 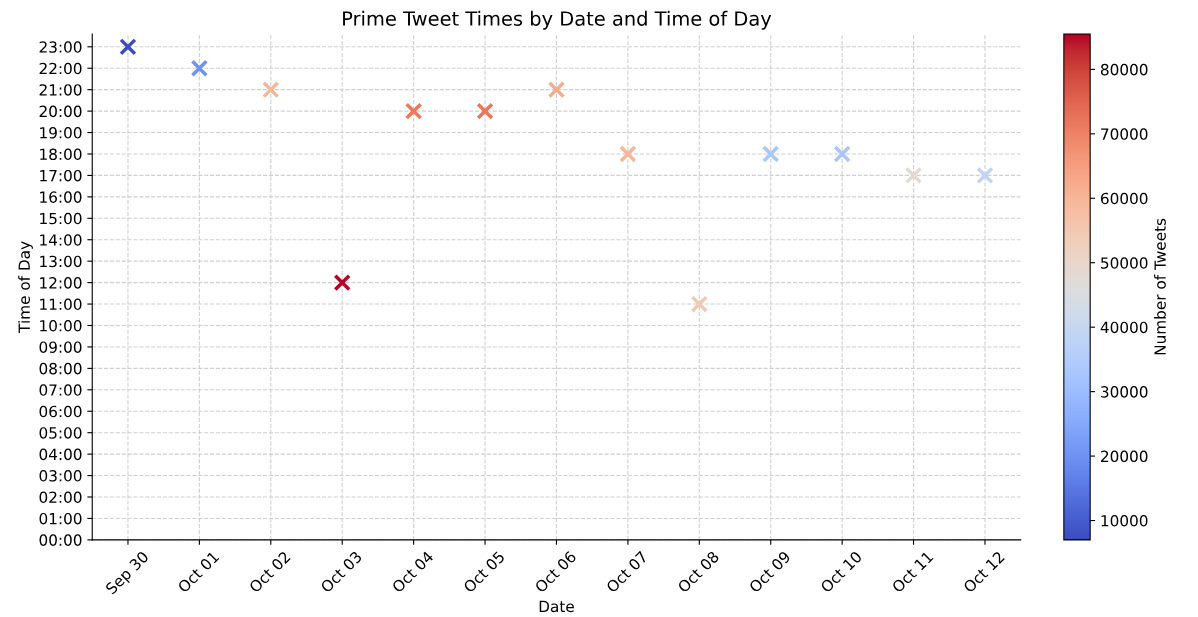 What do you see at coordinates (60, 368) in the screenshot?
I see `y-tick-label: 08:00` at bounding box center [60, 368].